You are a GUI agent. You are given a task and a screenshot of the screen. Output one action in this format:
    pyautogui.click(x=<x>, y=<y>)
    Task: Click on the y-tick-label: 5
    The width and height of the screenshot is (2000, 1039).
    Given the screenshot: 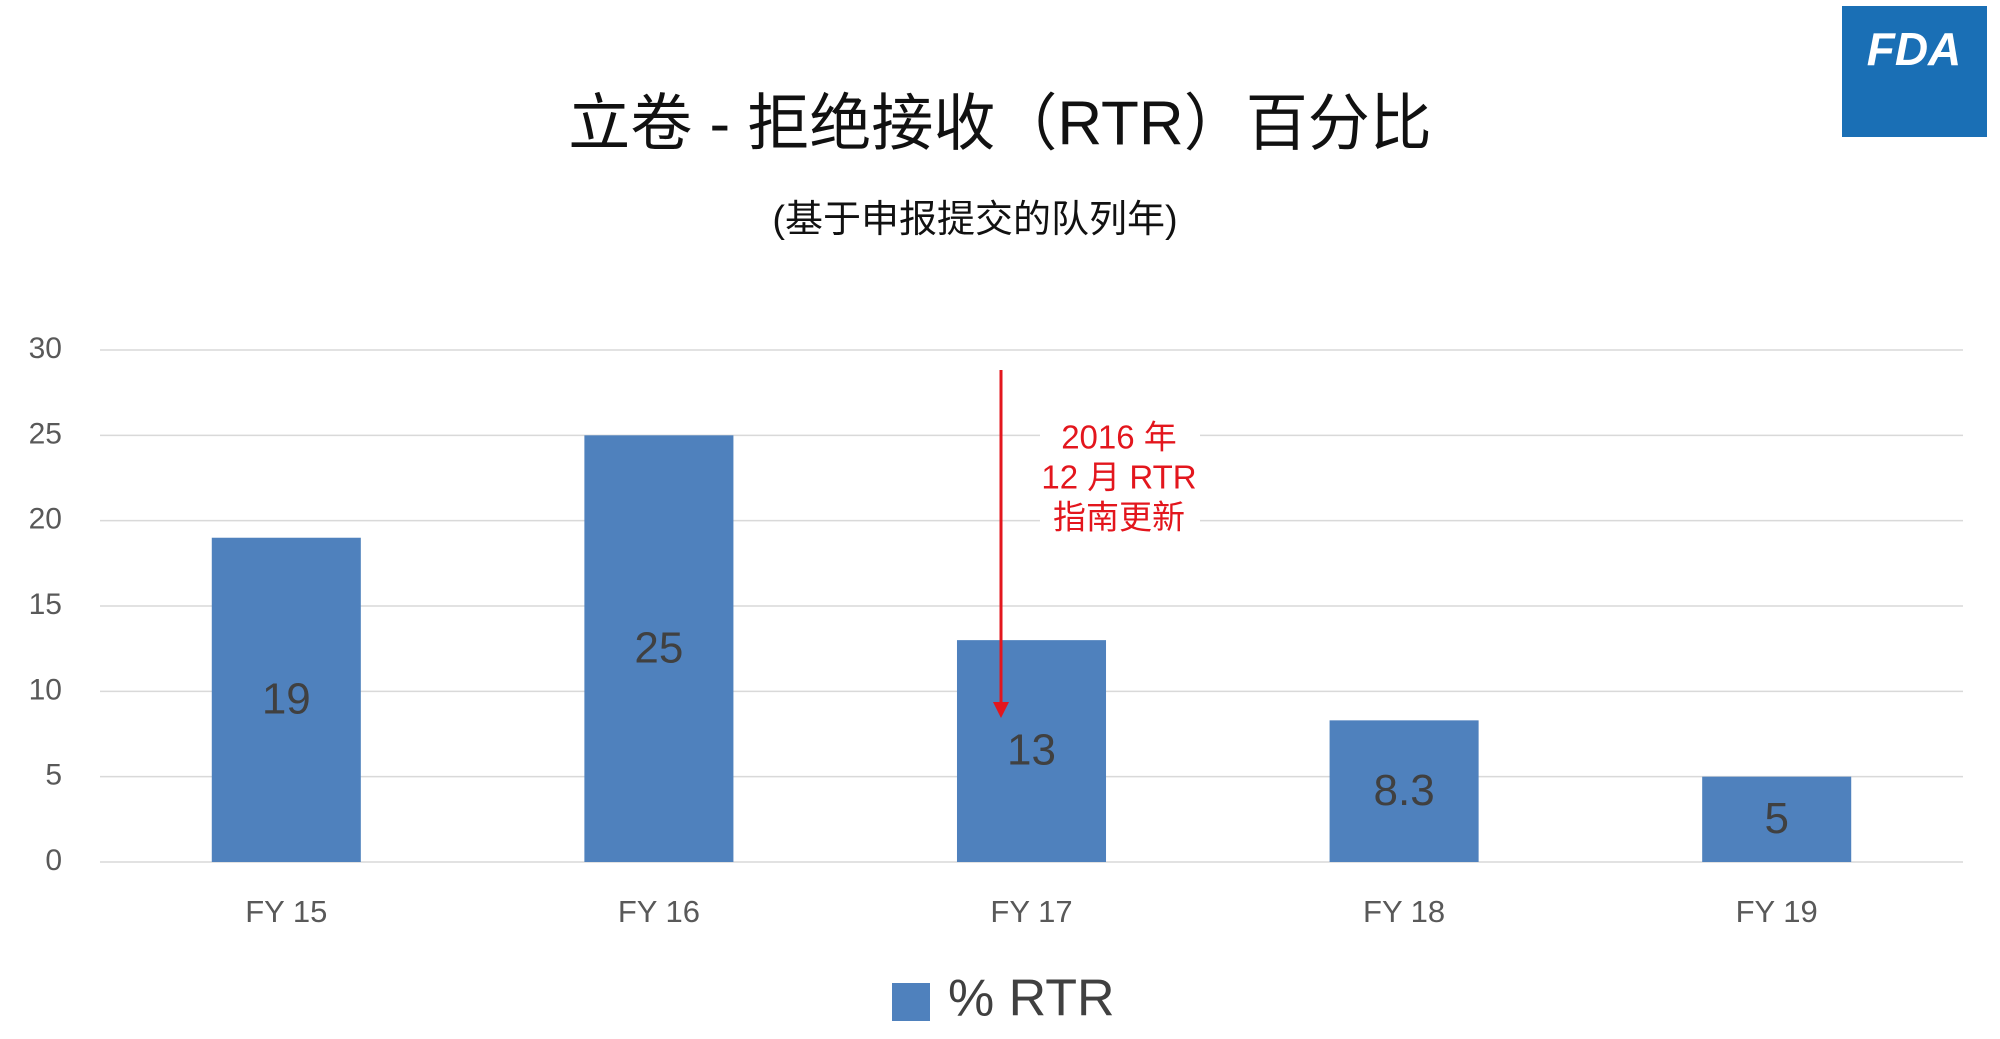 What is the action you would take?
    pyautogui.click(x=53, y=775)
    